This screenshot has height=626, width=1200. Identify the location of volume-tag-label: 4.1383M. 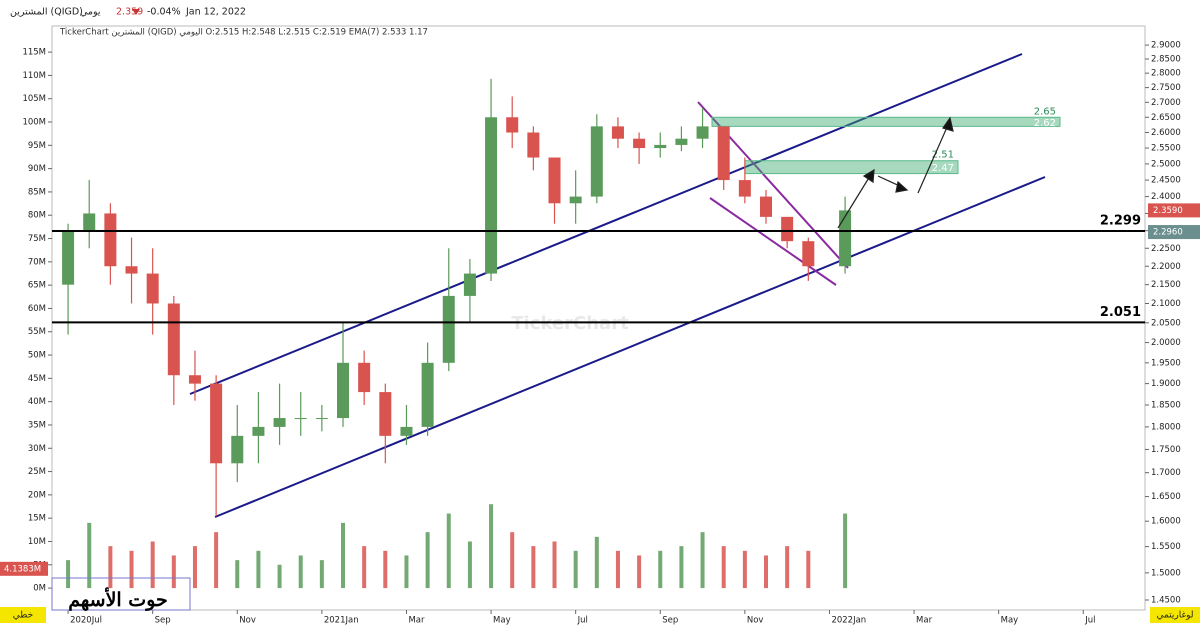
(22, 569).